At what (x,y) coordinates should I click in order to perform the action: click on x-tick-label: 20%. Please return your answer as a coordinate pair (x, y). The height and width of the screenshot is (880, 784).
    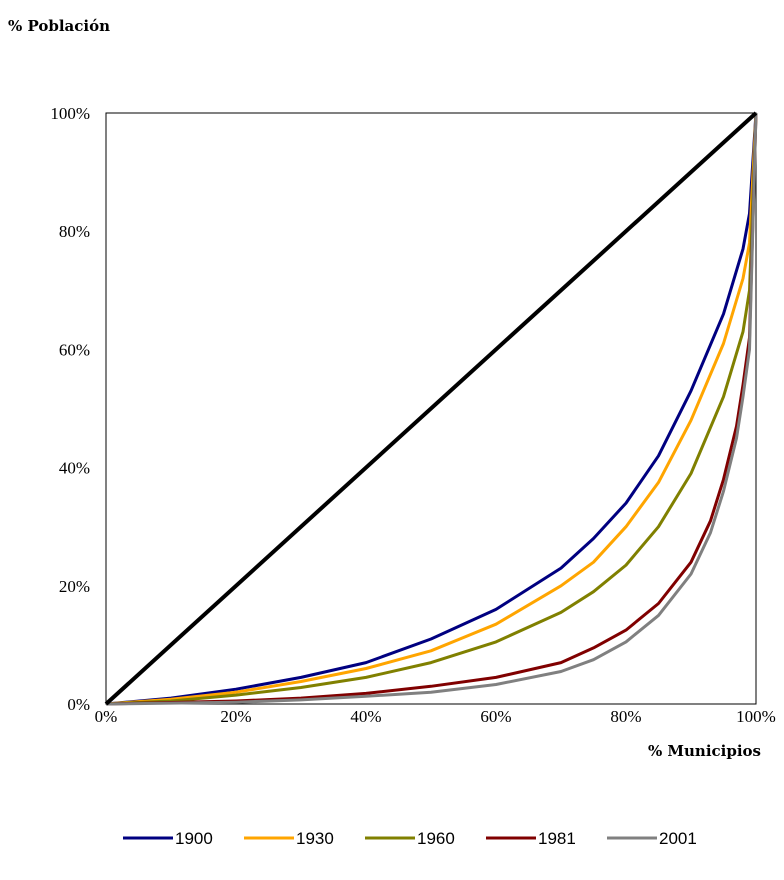
    Looking at the image, I should click on (235, 716).